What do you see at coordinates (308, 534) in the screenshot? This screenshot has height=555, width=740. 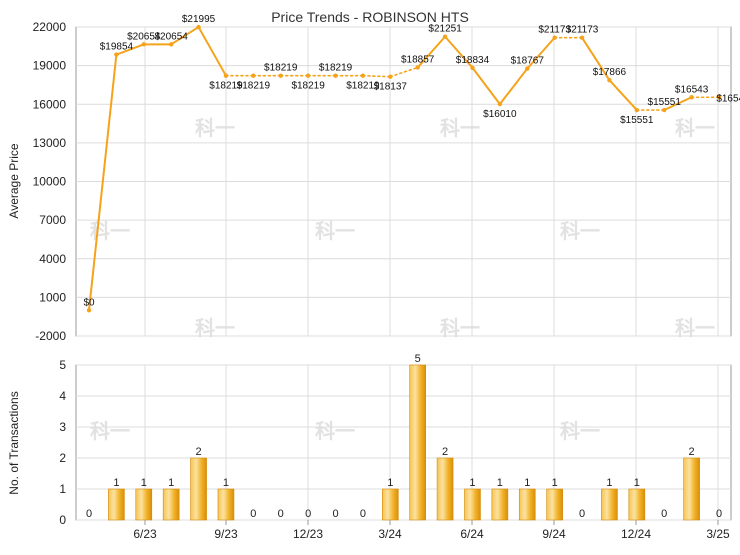 I see `transactions-x-tick-label: 12/23` at bounding box center [308, 534].